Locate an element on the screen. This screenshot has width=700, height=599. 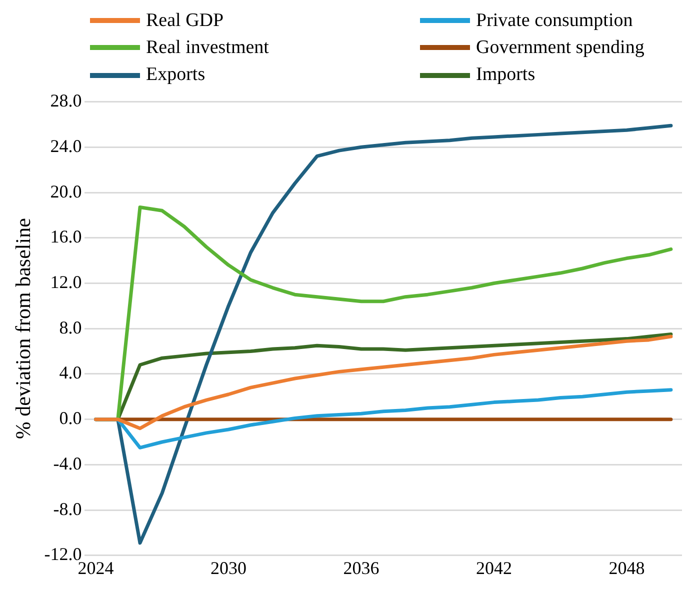
y-tick-label: 0.0 is located at coordinates (70, 418).